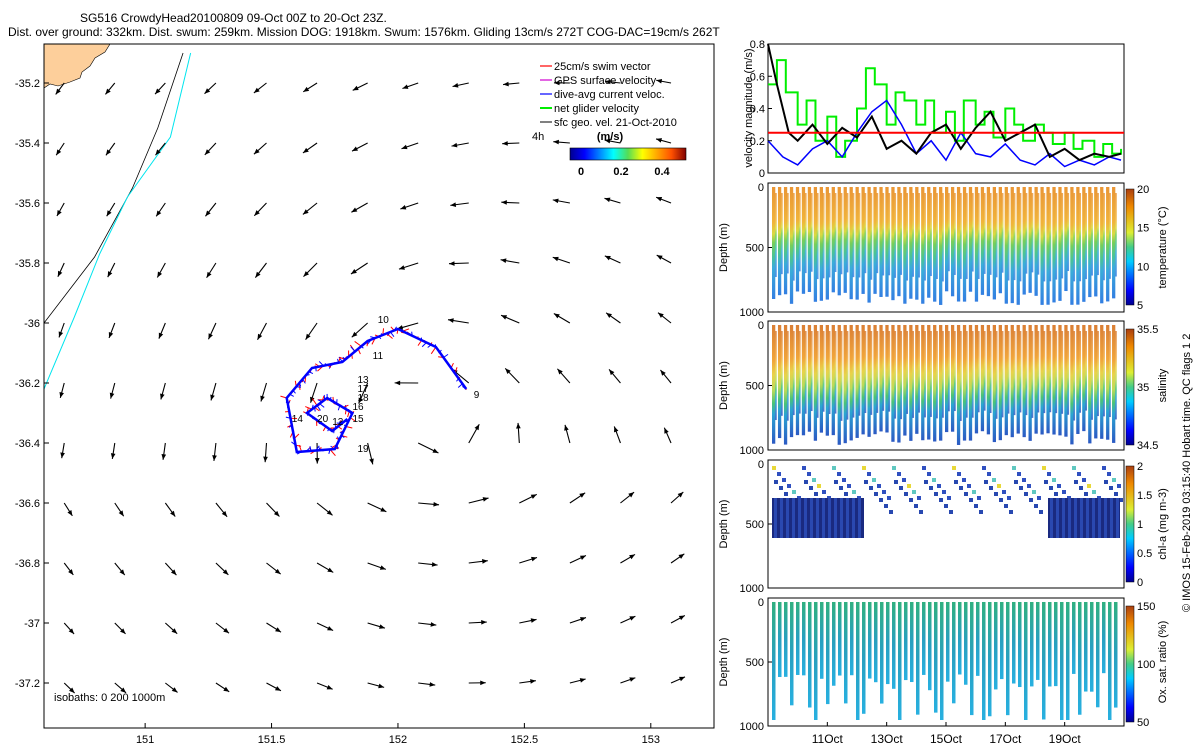 The image size is (1200, 750). What do you see at coordinates (1147, 330) in the screenshot?
I see `colorbar-tick-salinity-2: 35.5` at bounding box center [1147, 330].